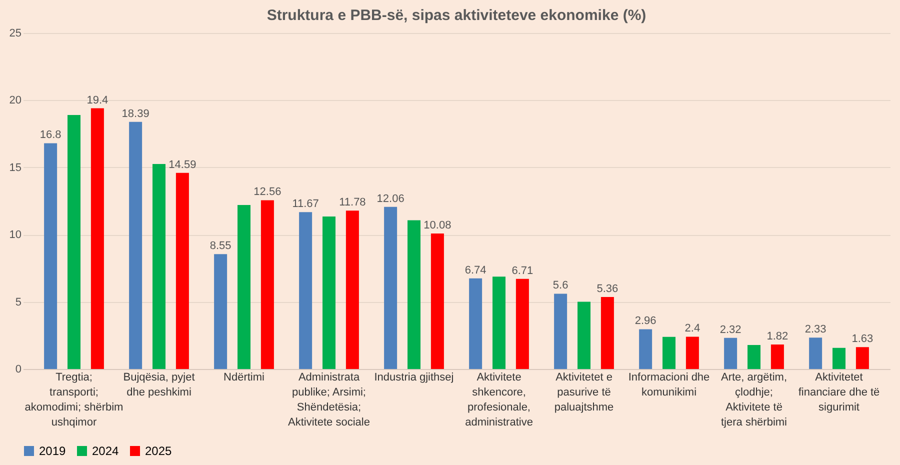 This screenshot has width=900, height=465. What do you see at coordinates (51, 135) in the screenshot?
I see `data-label: 16.8` at bounding box center [51, 135].